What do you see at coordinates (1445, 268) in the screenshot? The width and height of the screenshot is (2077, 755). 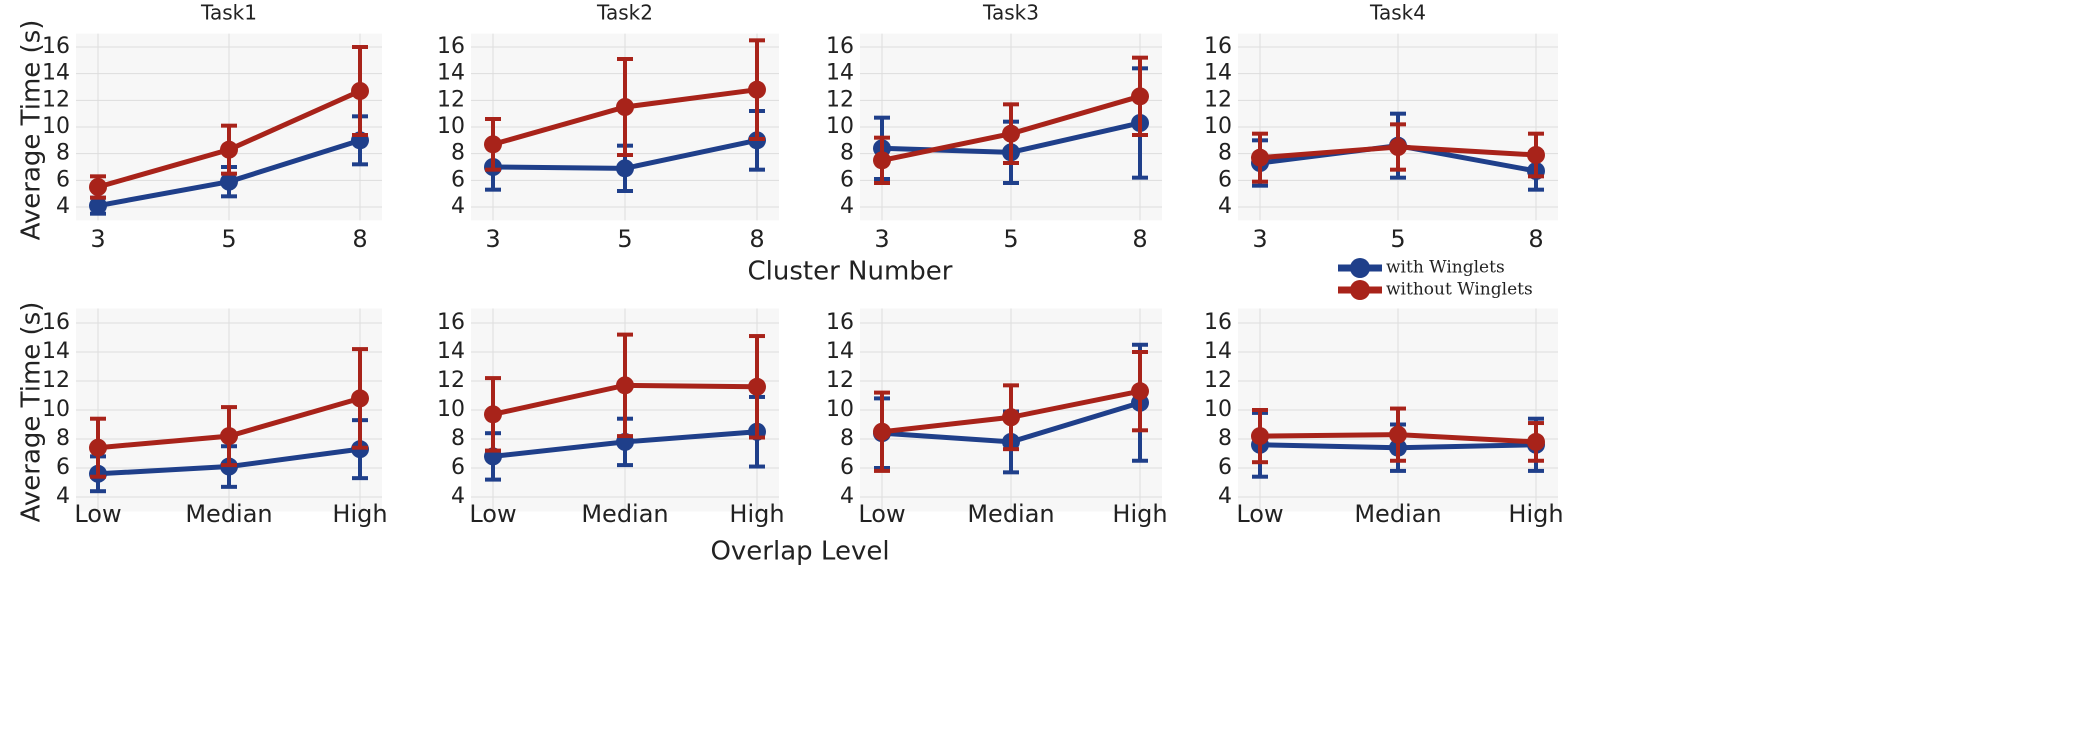 I see `legend-label: with Winglets` at bounding box center [1445, 268].